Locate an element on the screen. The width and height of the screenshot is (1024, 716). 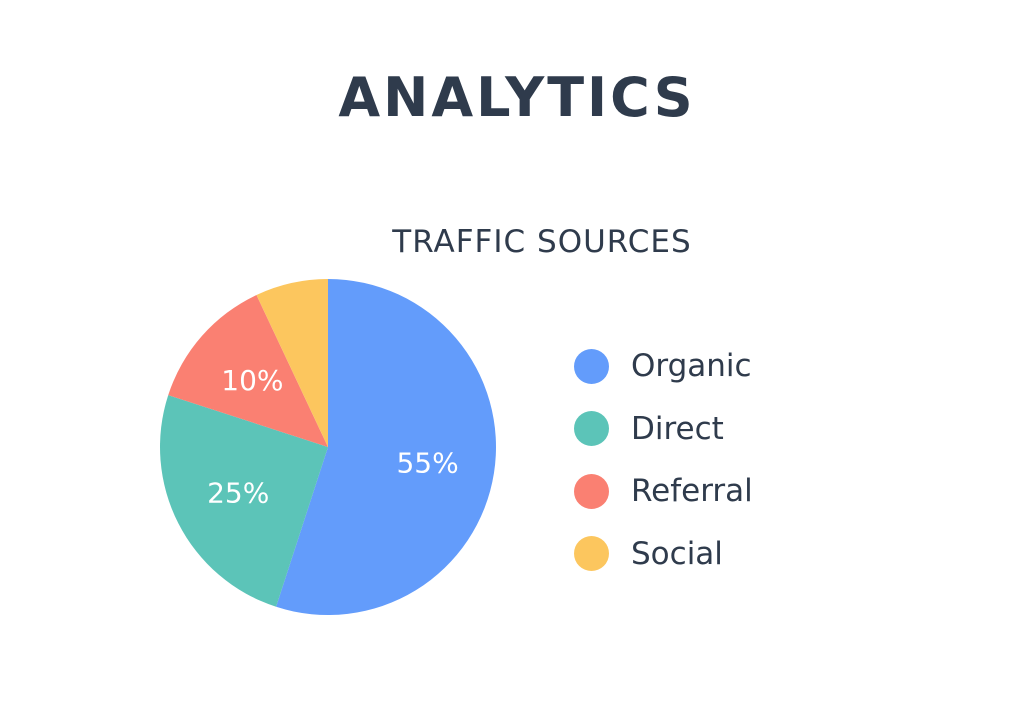
legend-label-organic: Organic is located at coordinates (691, 366).